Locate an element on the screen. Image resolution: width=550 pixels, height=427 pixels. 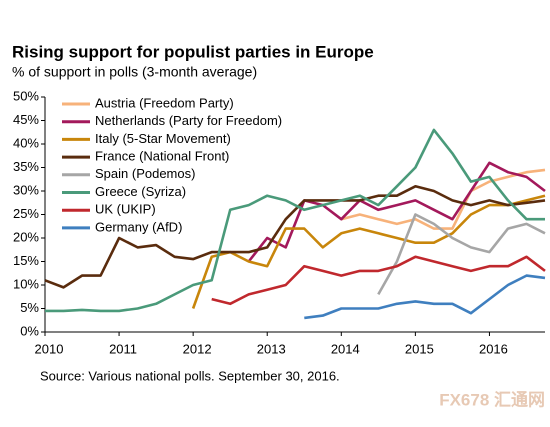
chart-subtitle: % of support in polls (3-month average) is located at coordinates (134, 72).